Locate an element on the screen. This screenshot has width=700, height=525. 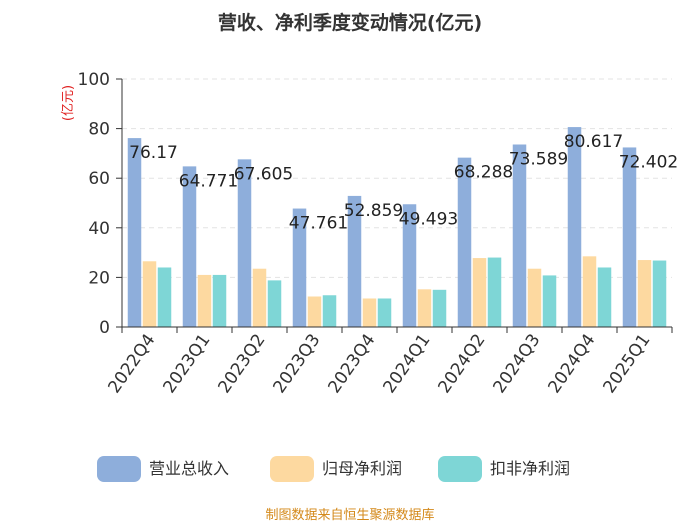
bar-2-2022Q4 is located at coordinates (149, 294).